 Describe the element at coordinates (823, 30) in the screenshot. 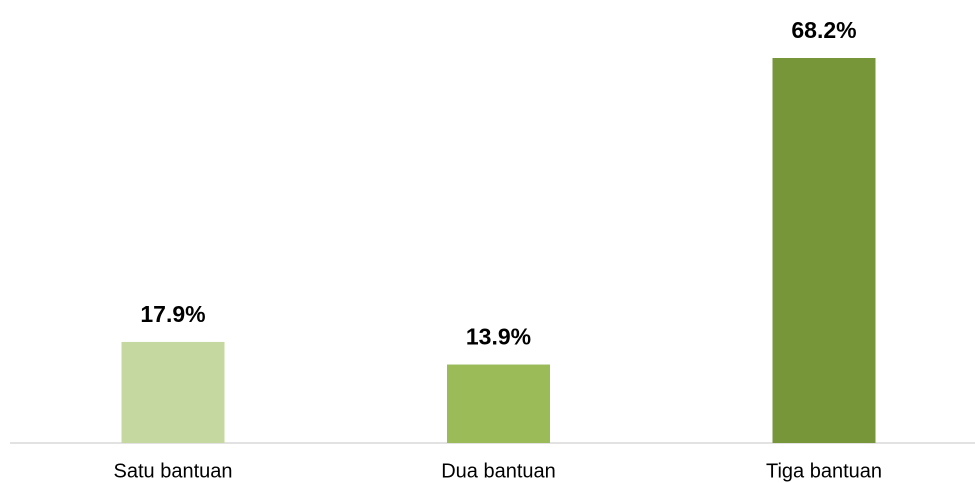

I see `value-label: 68.2%` at that location.